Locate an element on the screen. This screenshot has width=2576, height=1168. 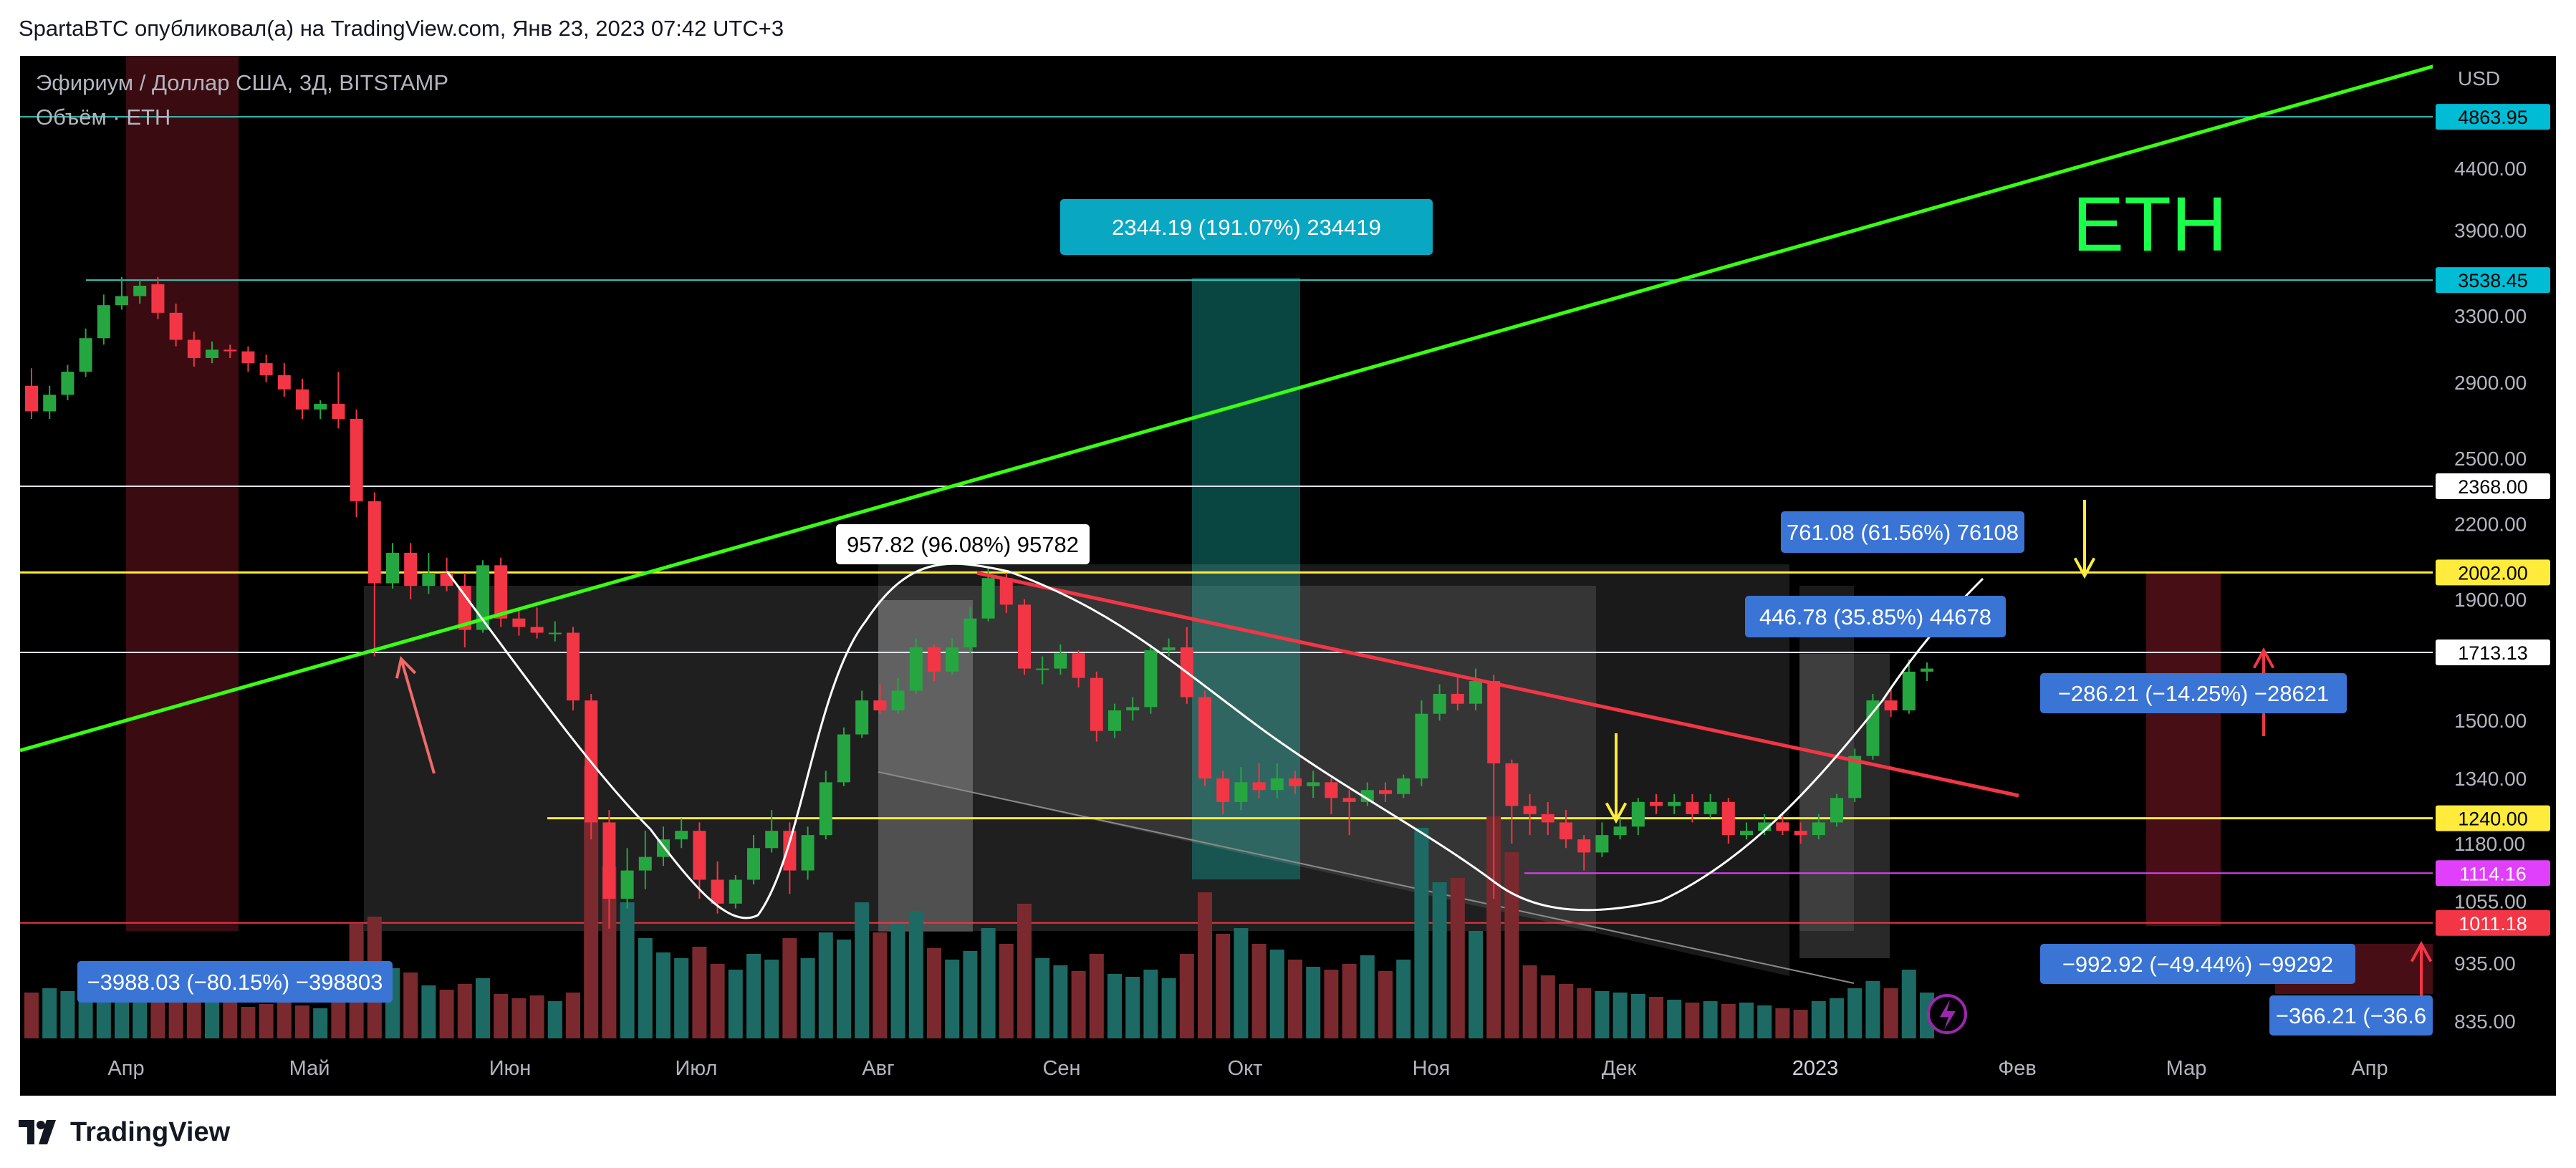
callout-range-mar-text: −992.92 (−49.44%) −99292 is located at coordinates (2197, 964).